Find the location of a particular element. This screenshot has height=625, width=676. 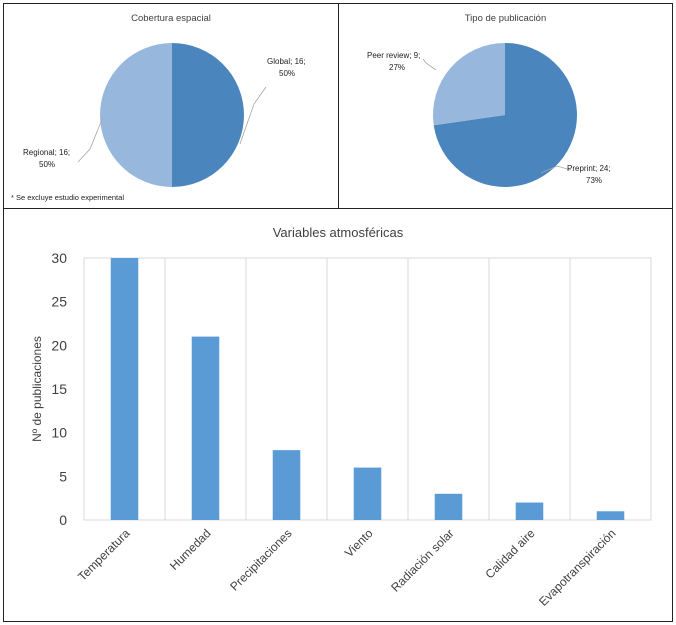

y-tick-label: 10 is located at coordinates (59, 433).